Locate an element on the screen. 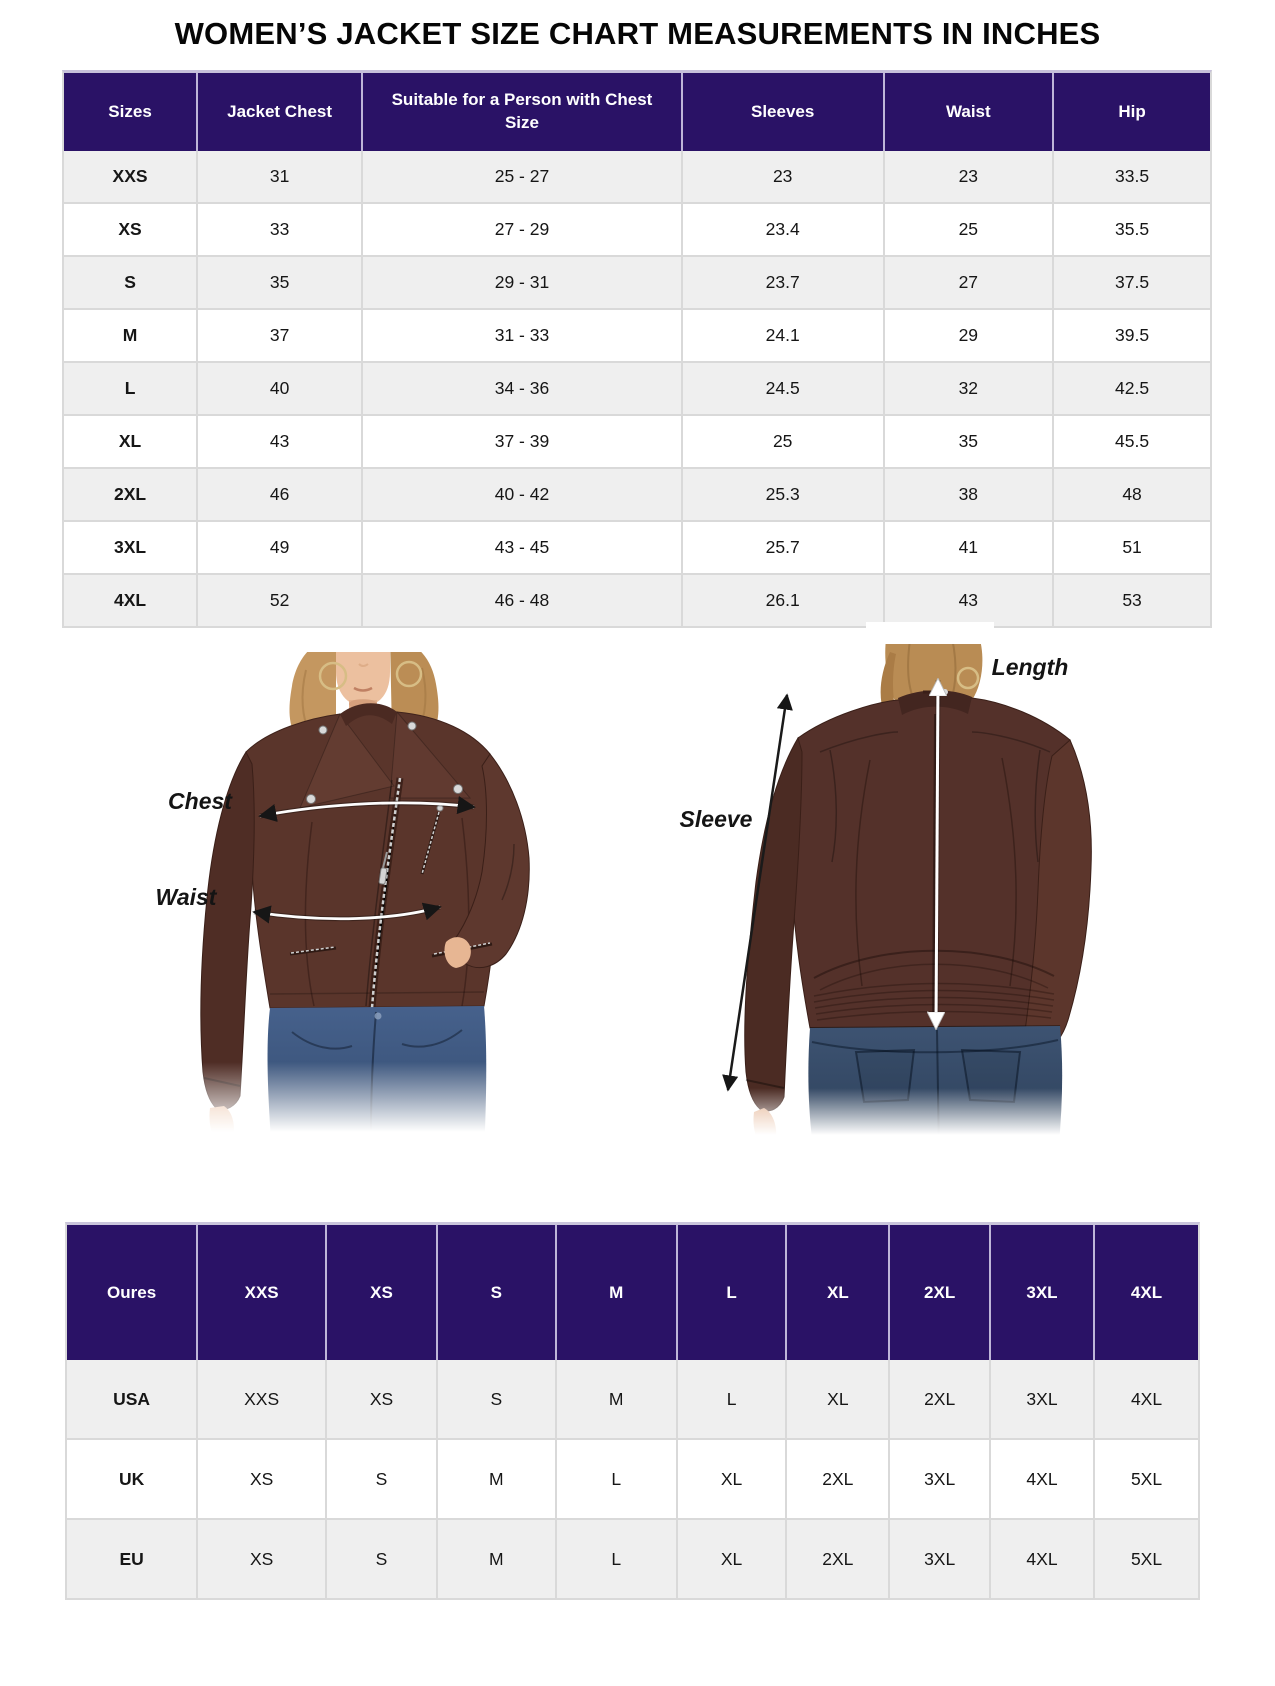 Image resolution: width=1275 pixels, height=1686 pixels. size-label: XXS is located at coordinates (131, 177).